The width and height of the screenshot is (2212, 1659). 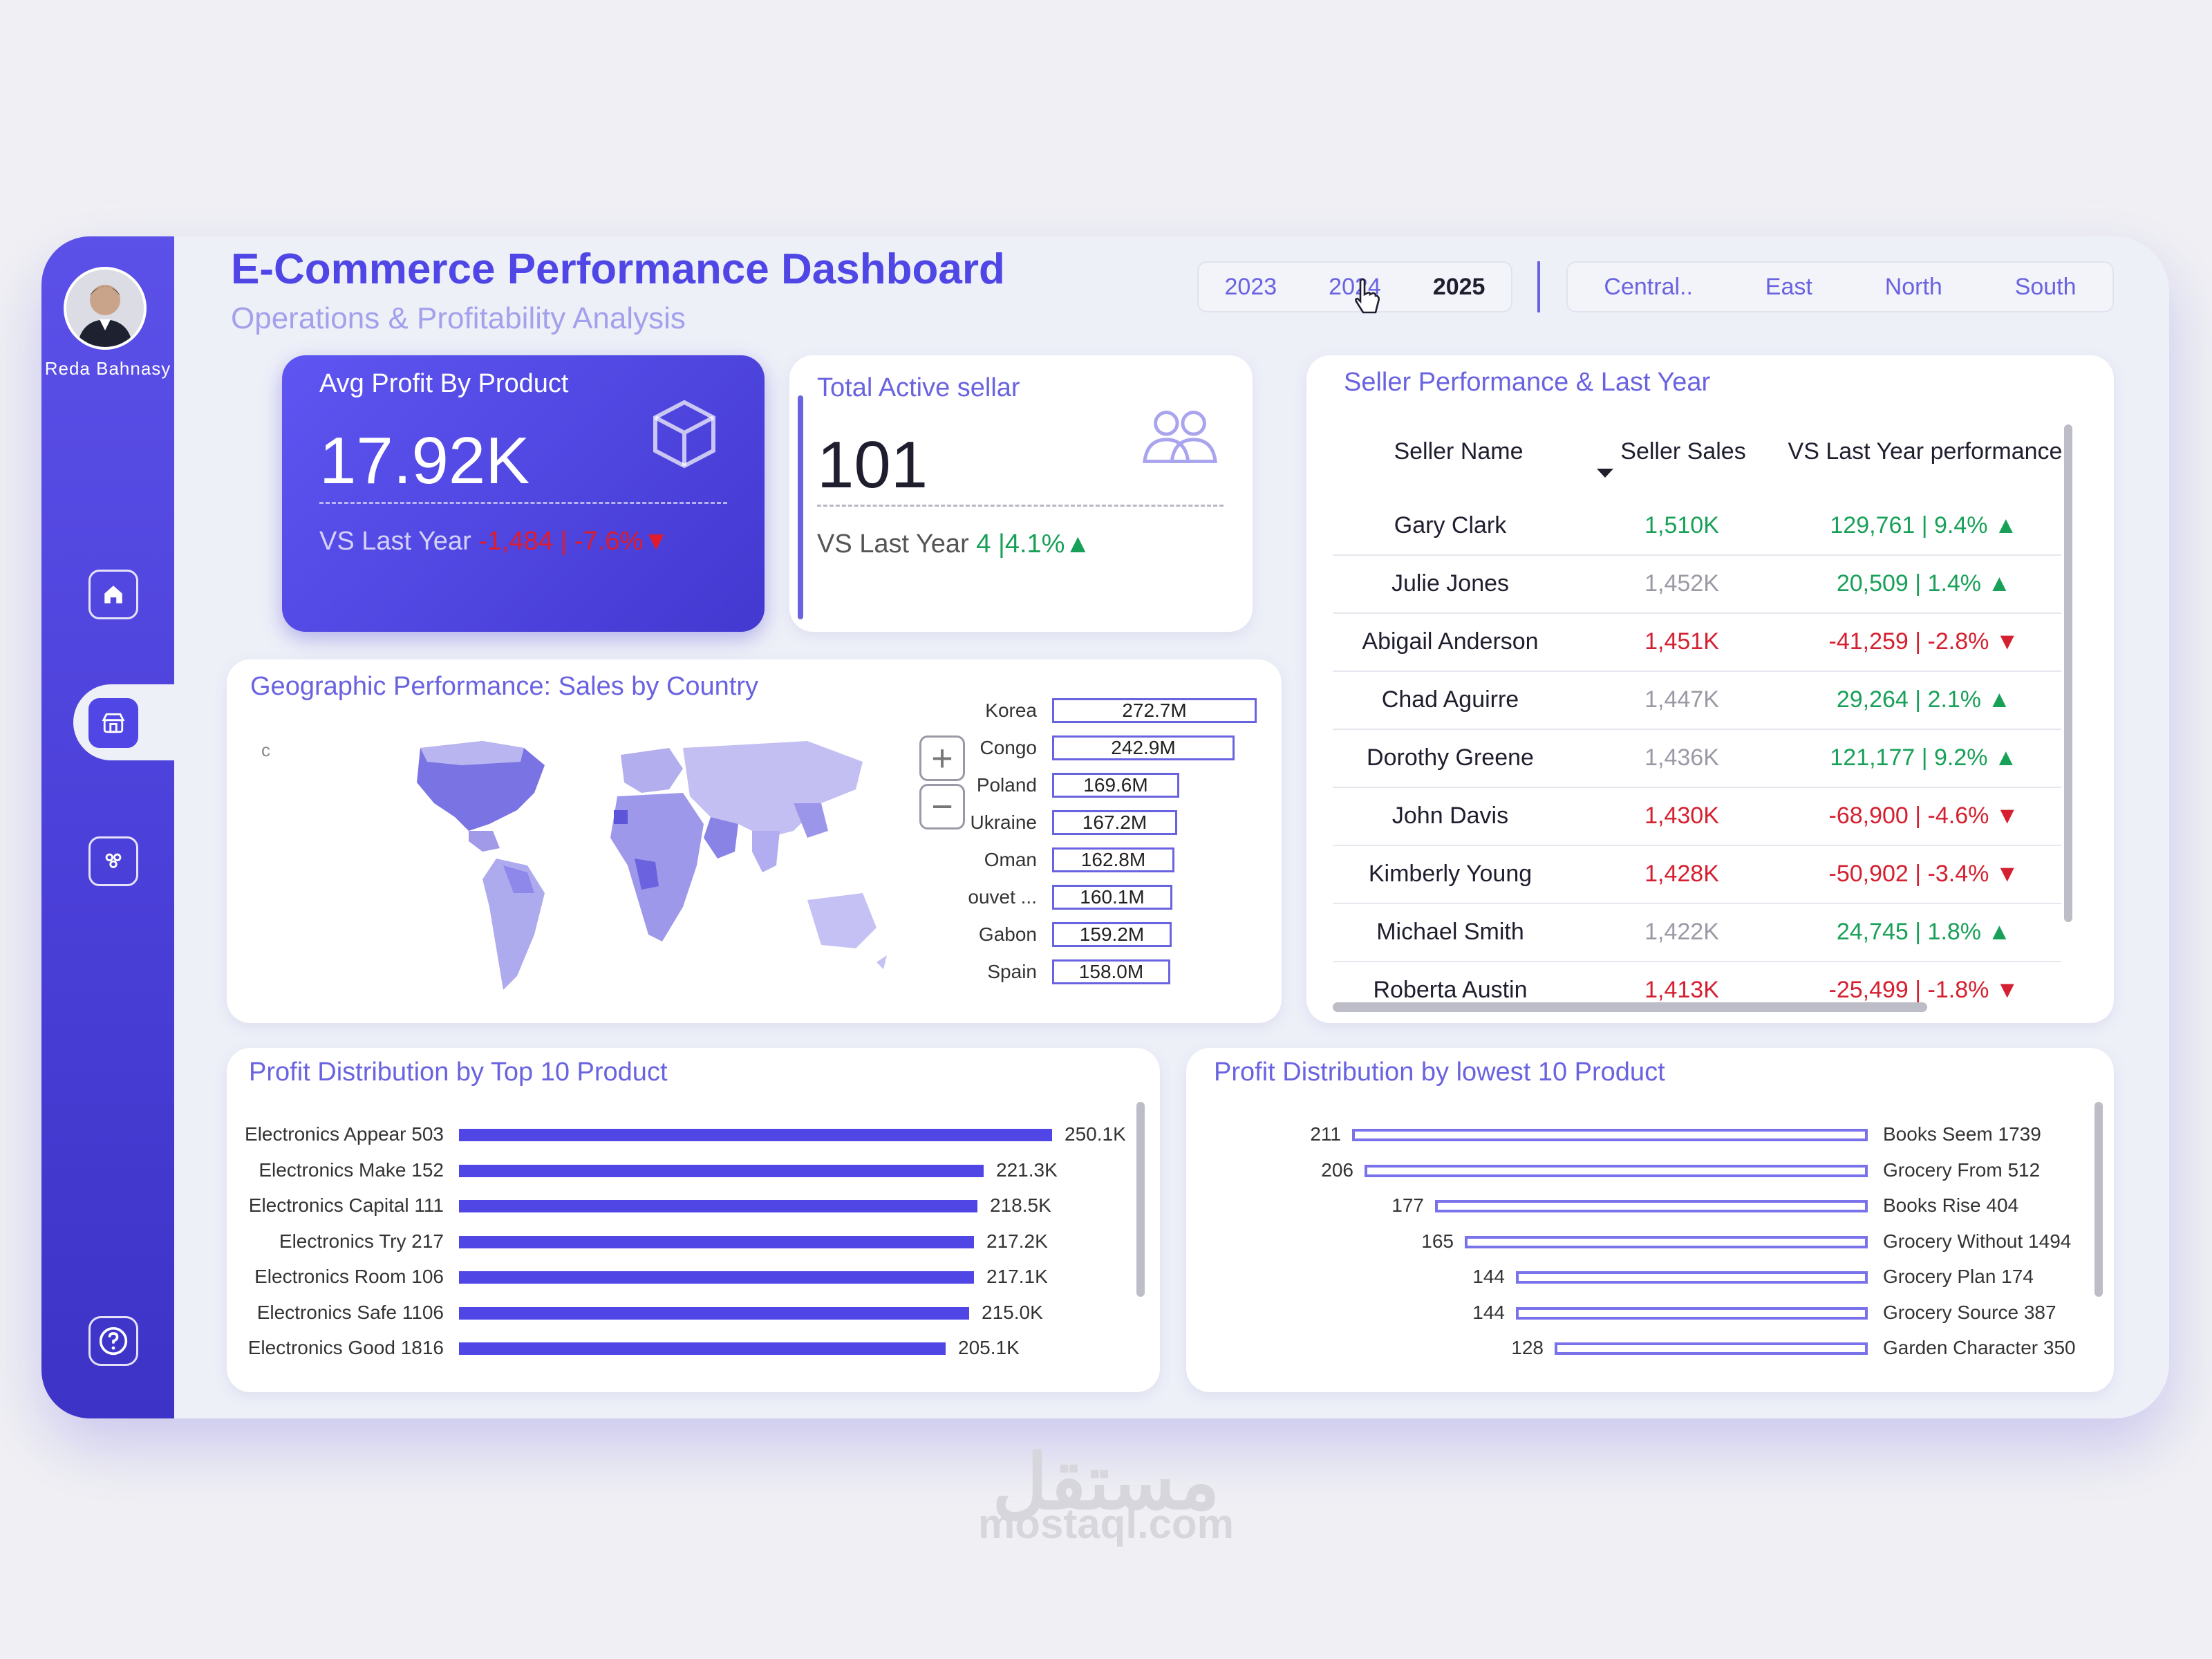 I want to click on seller-vs-cell: -41,259 | -2.8% ▼, so click(x=1924, y=641).